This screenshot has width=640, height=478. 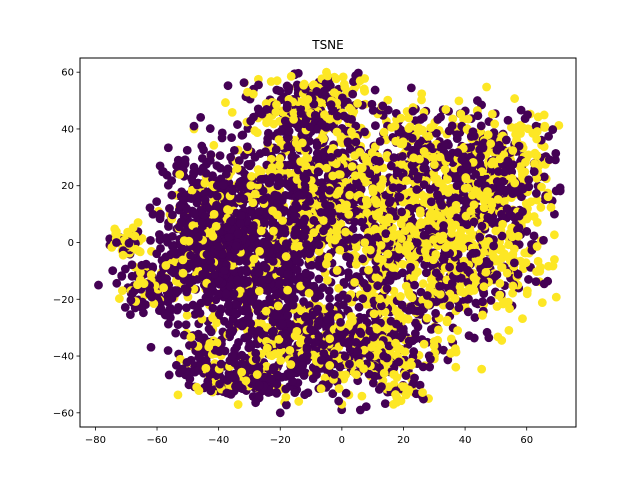 What do you see at coordinates (403, 440) in the screenshot?
I see `x-tick-label: 20` at bounding box center [403, 440].